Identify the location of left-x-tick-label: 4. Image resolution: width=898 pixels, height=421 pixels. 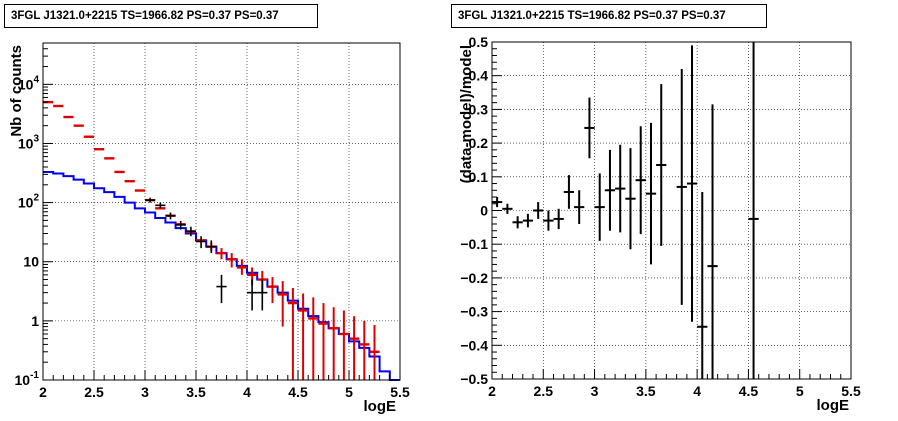
(247, 392).